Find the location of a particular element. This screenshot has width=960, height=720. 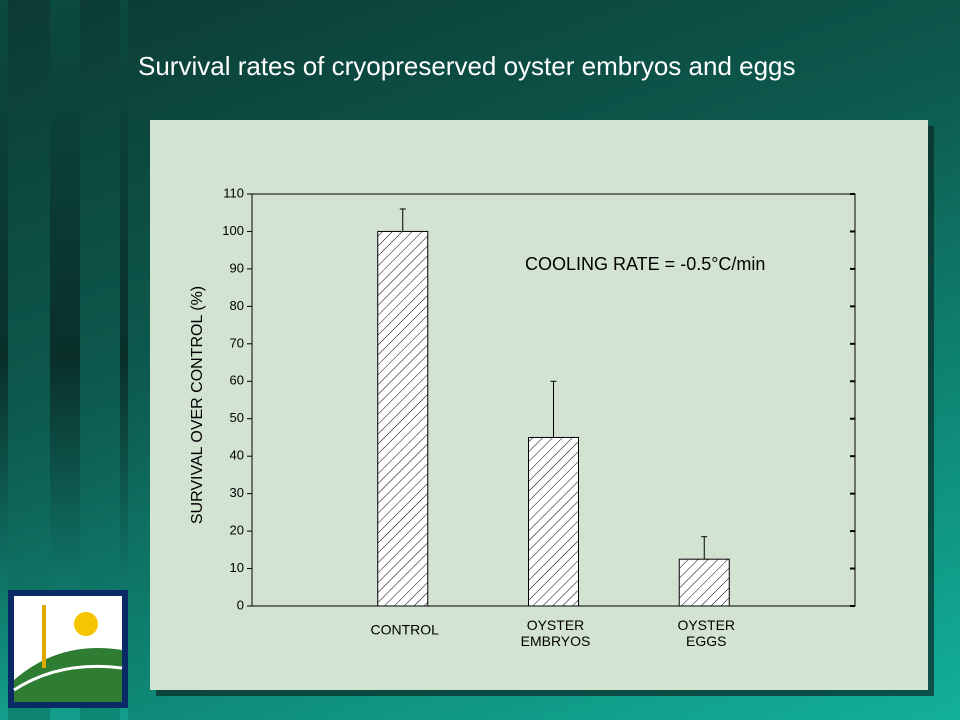

y-tick-label: 30 is located at coordinates (237, 492).